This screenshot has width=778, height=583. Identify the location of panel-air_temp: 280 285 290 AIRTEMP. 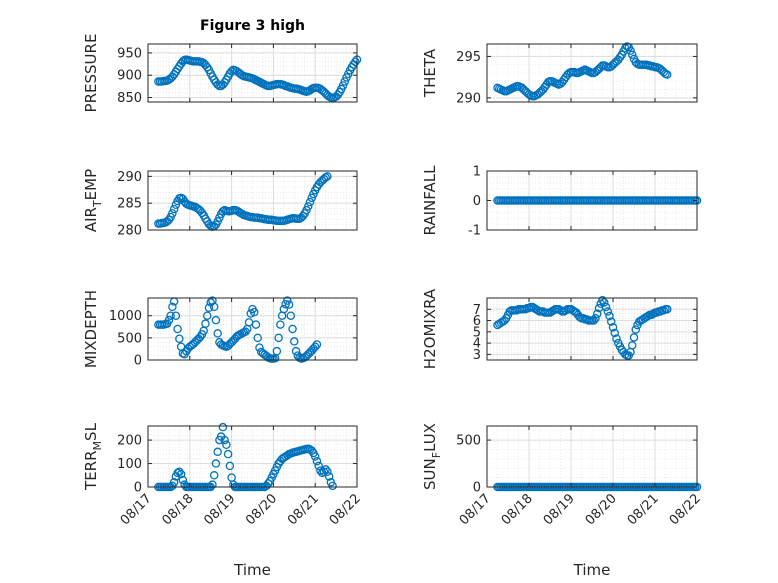
(220, 204).